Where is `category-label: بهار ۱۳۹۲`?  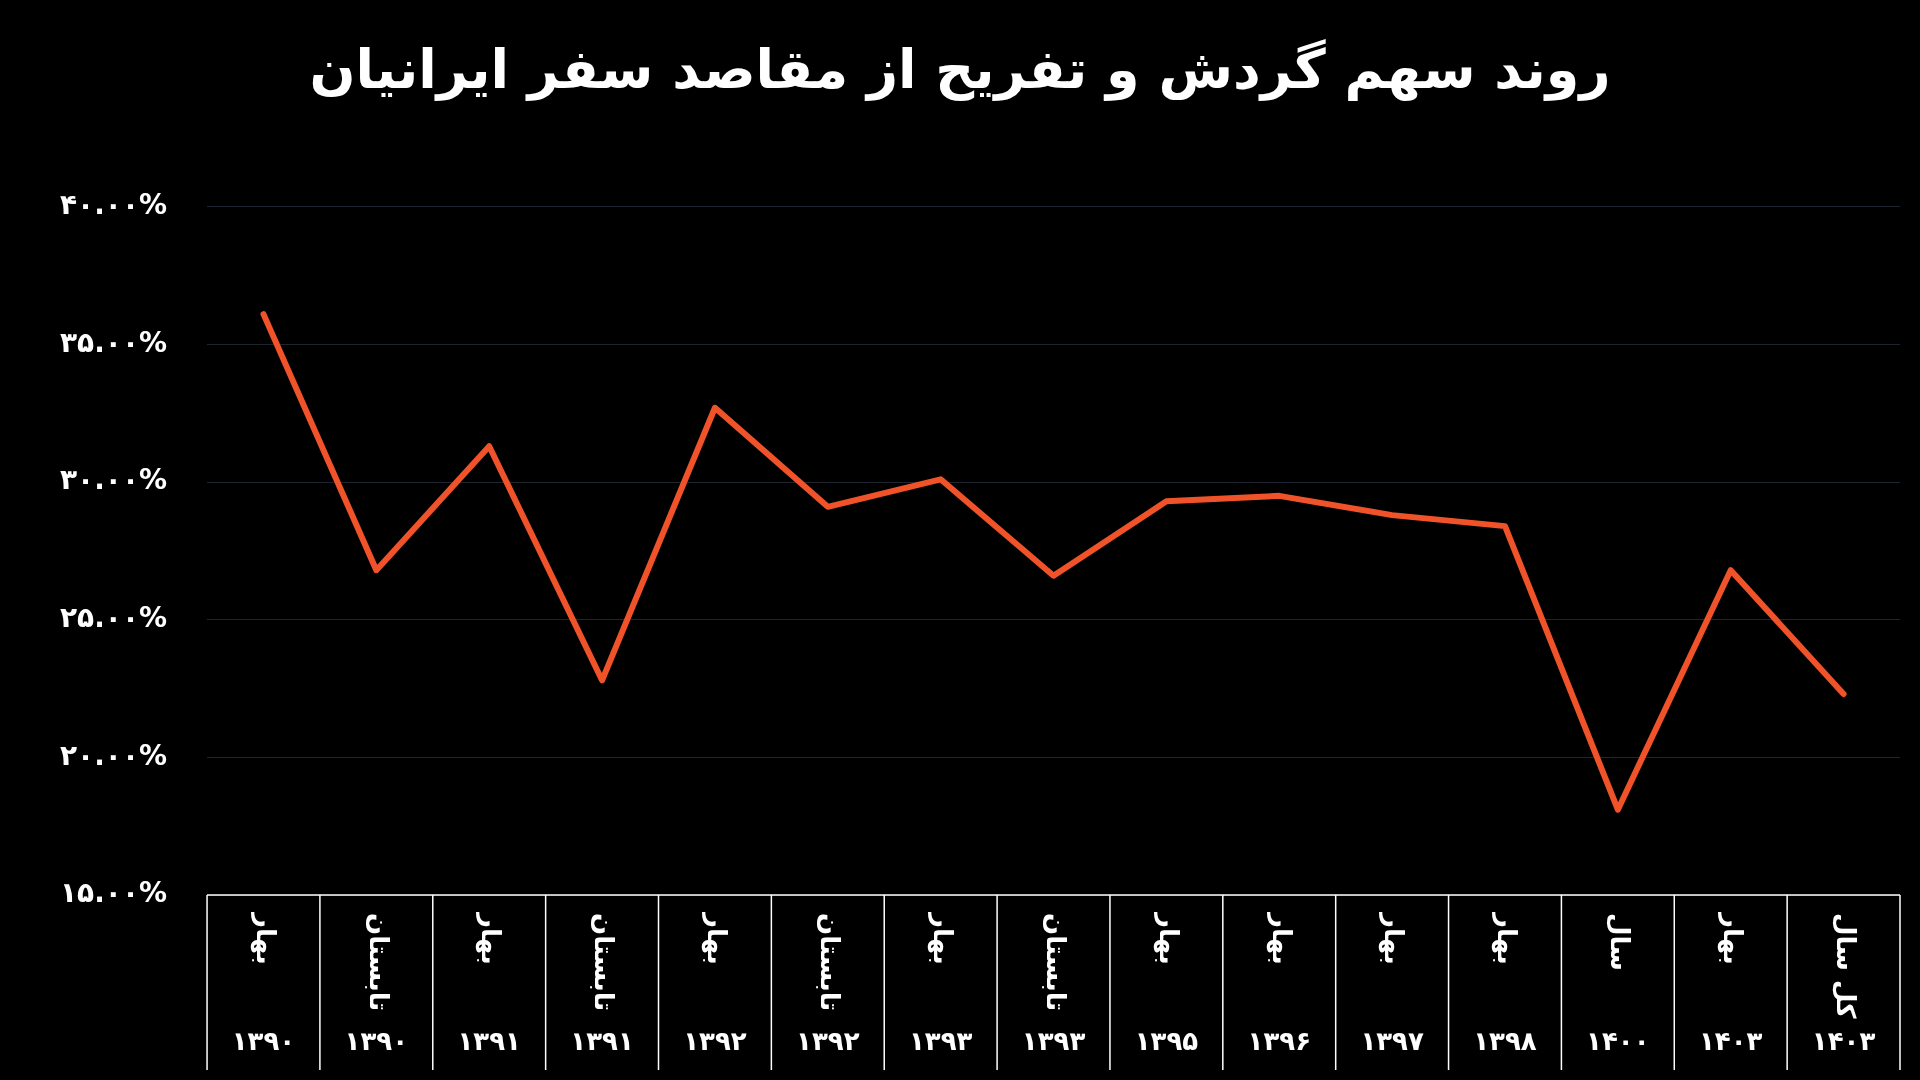 category-label: بهار ۱۳۹۲ is located at coordinates (715, 984).